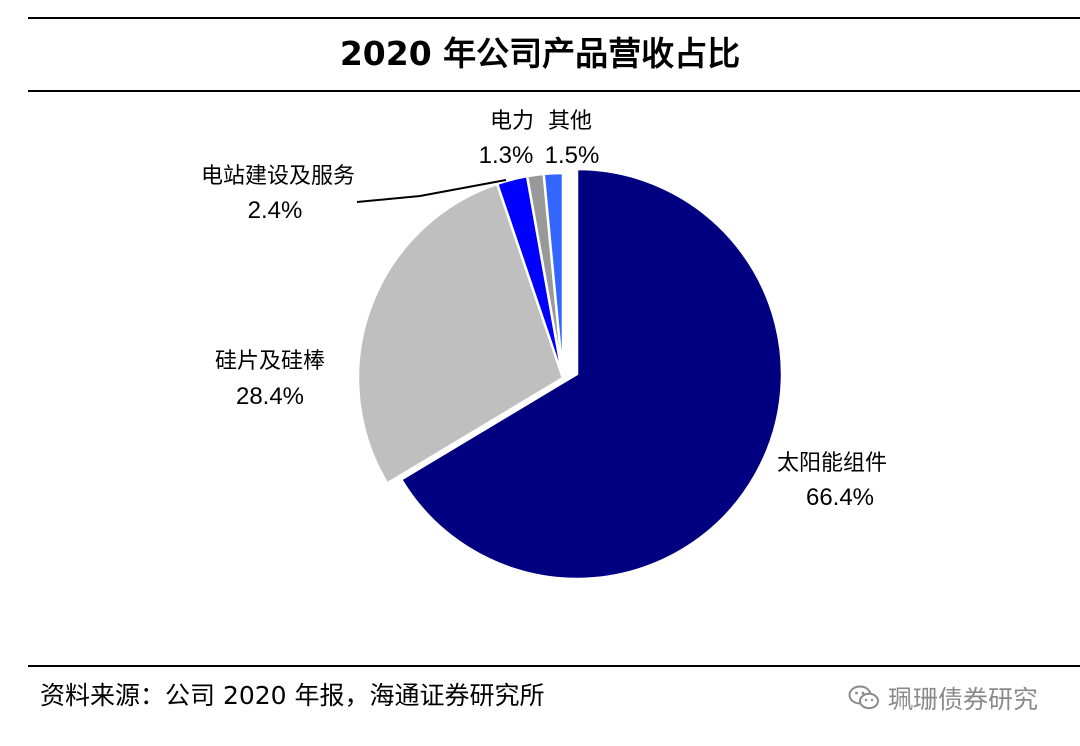  What do you see at coordinates (554, 666) in the screenshot?
I see `footer-rule` at bounding box center [554, 666].